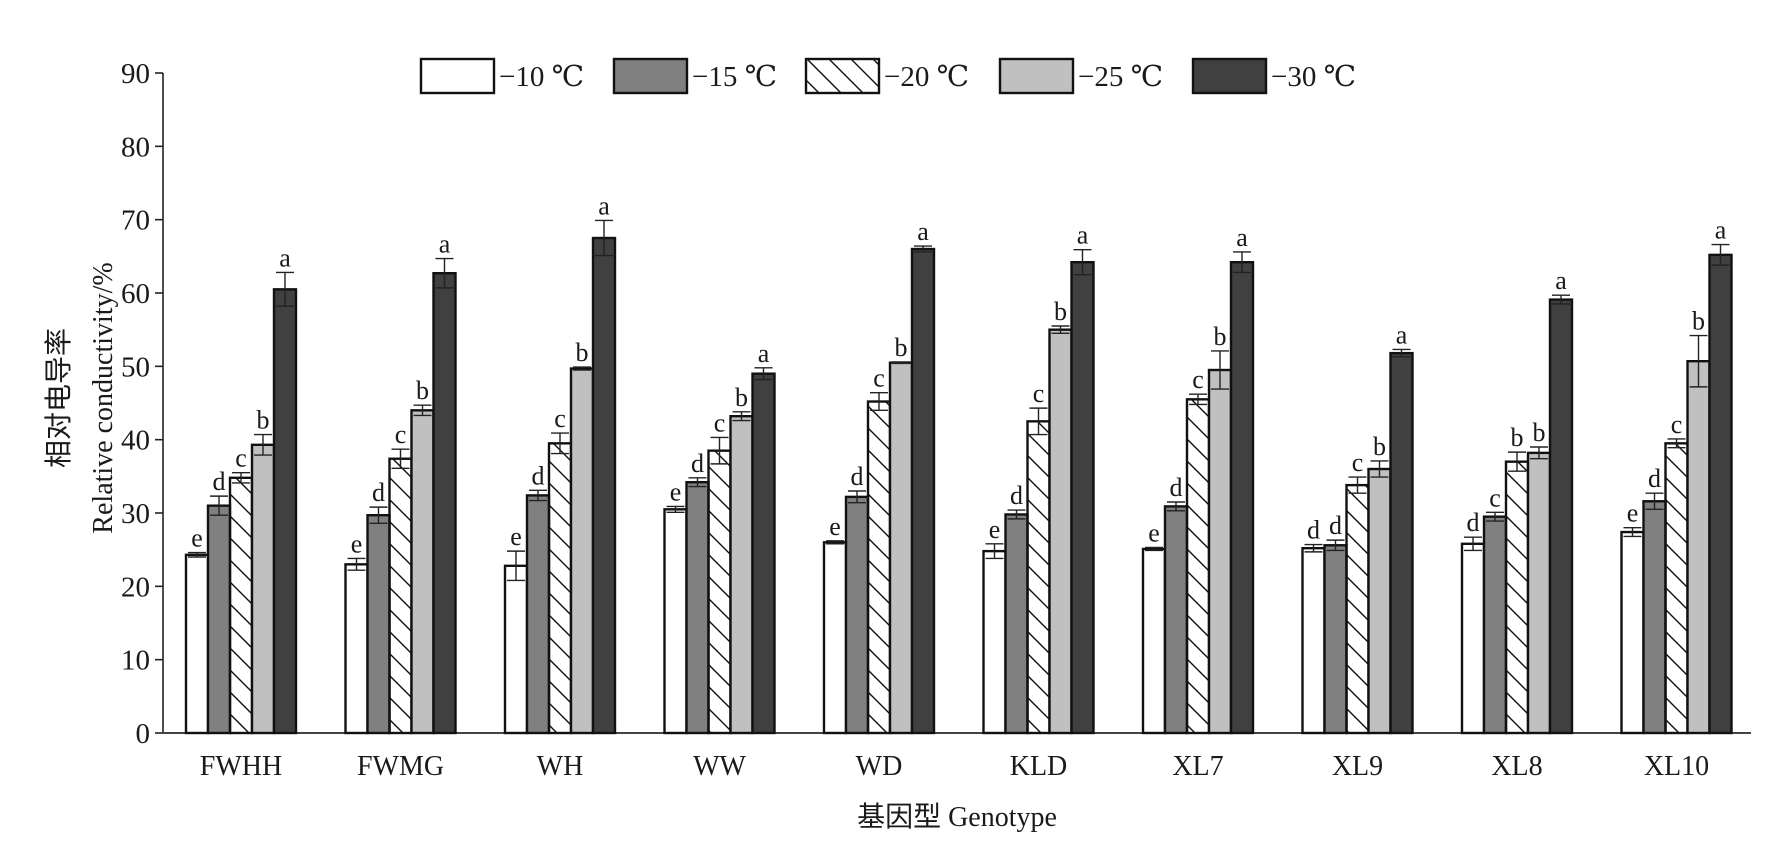 This screenshot has width=1781, height=846. I want to click on y-tick-label: 40, so click(135, 441).